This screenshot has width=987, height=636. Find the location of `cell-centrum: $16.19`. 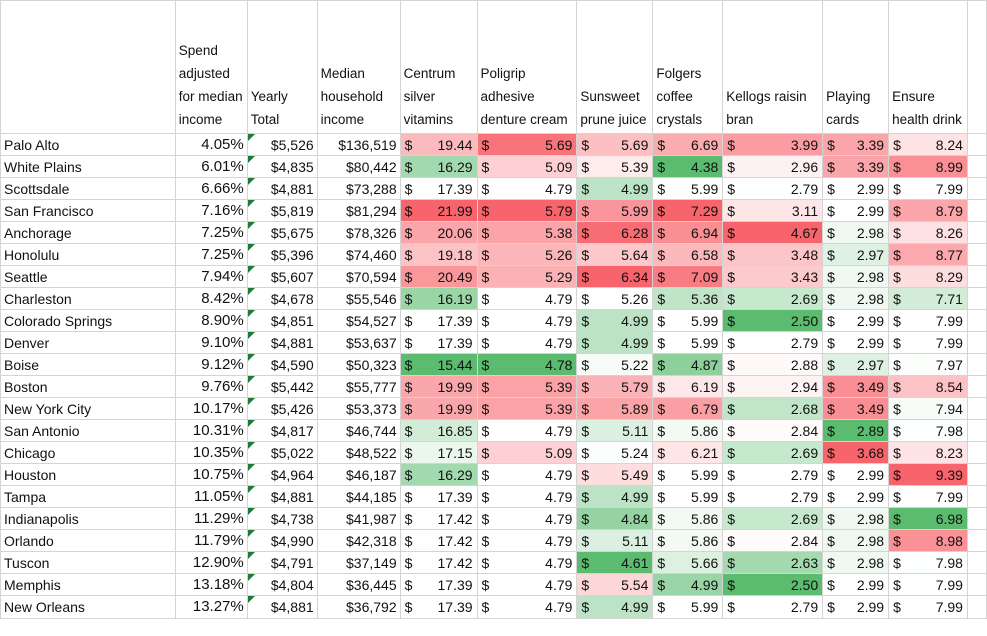

cell-centrum: $16.19 is located at coordinates (438, 298).